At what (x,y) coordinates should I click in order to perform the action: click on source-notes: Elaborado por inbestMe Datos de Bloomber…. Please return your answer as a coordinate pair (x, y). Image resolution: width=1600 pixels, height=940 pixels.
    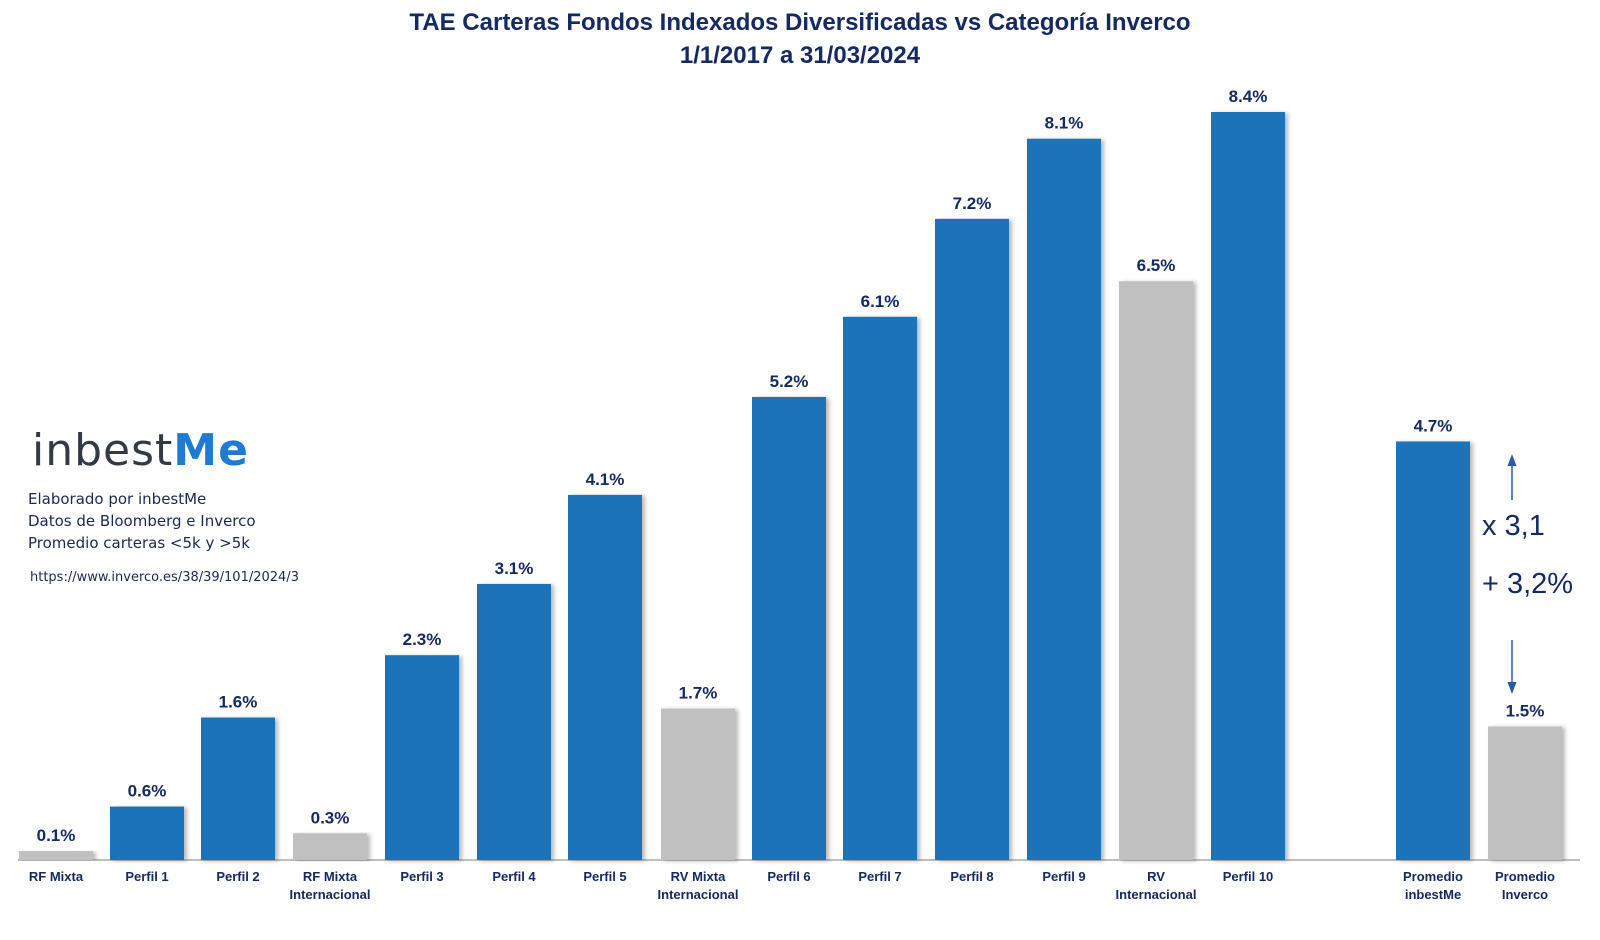
    Looking at the image, I should click on (142, 521).